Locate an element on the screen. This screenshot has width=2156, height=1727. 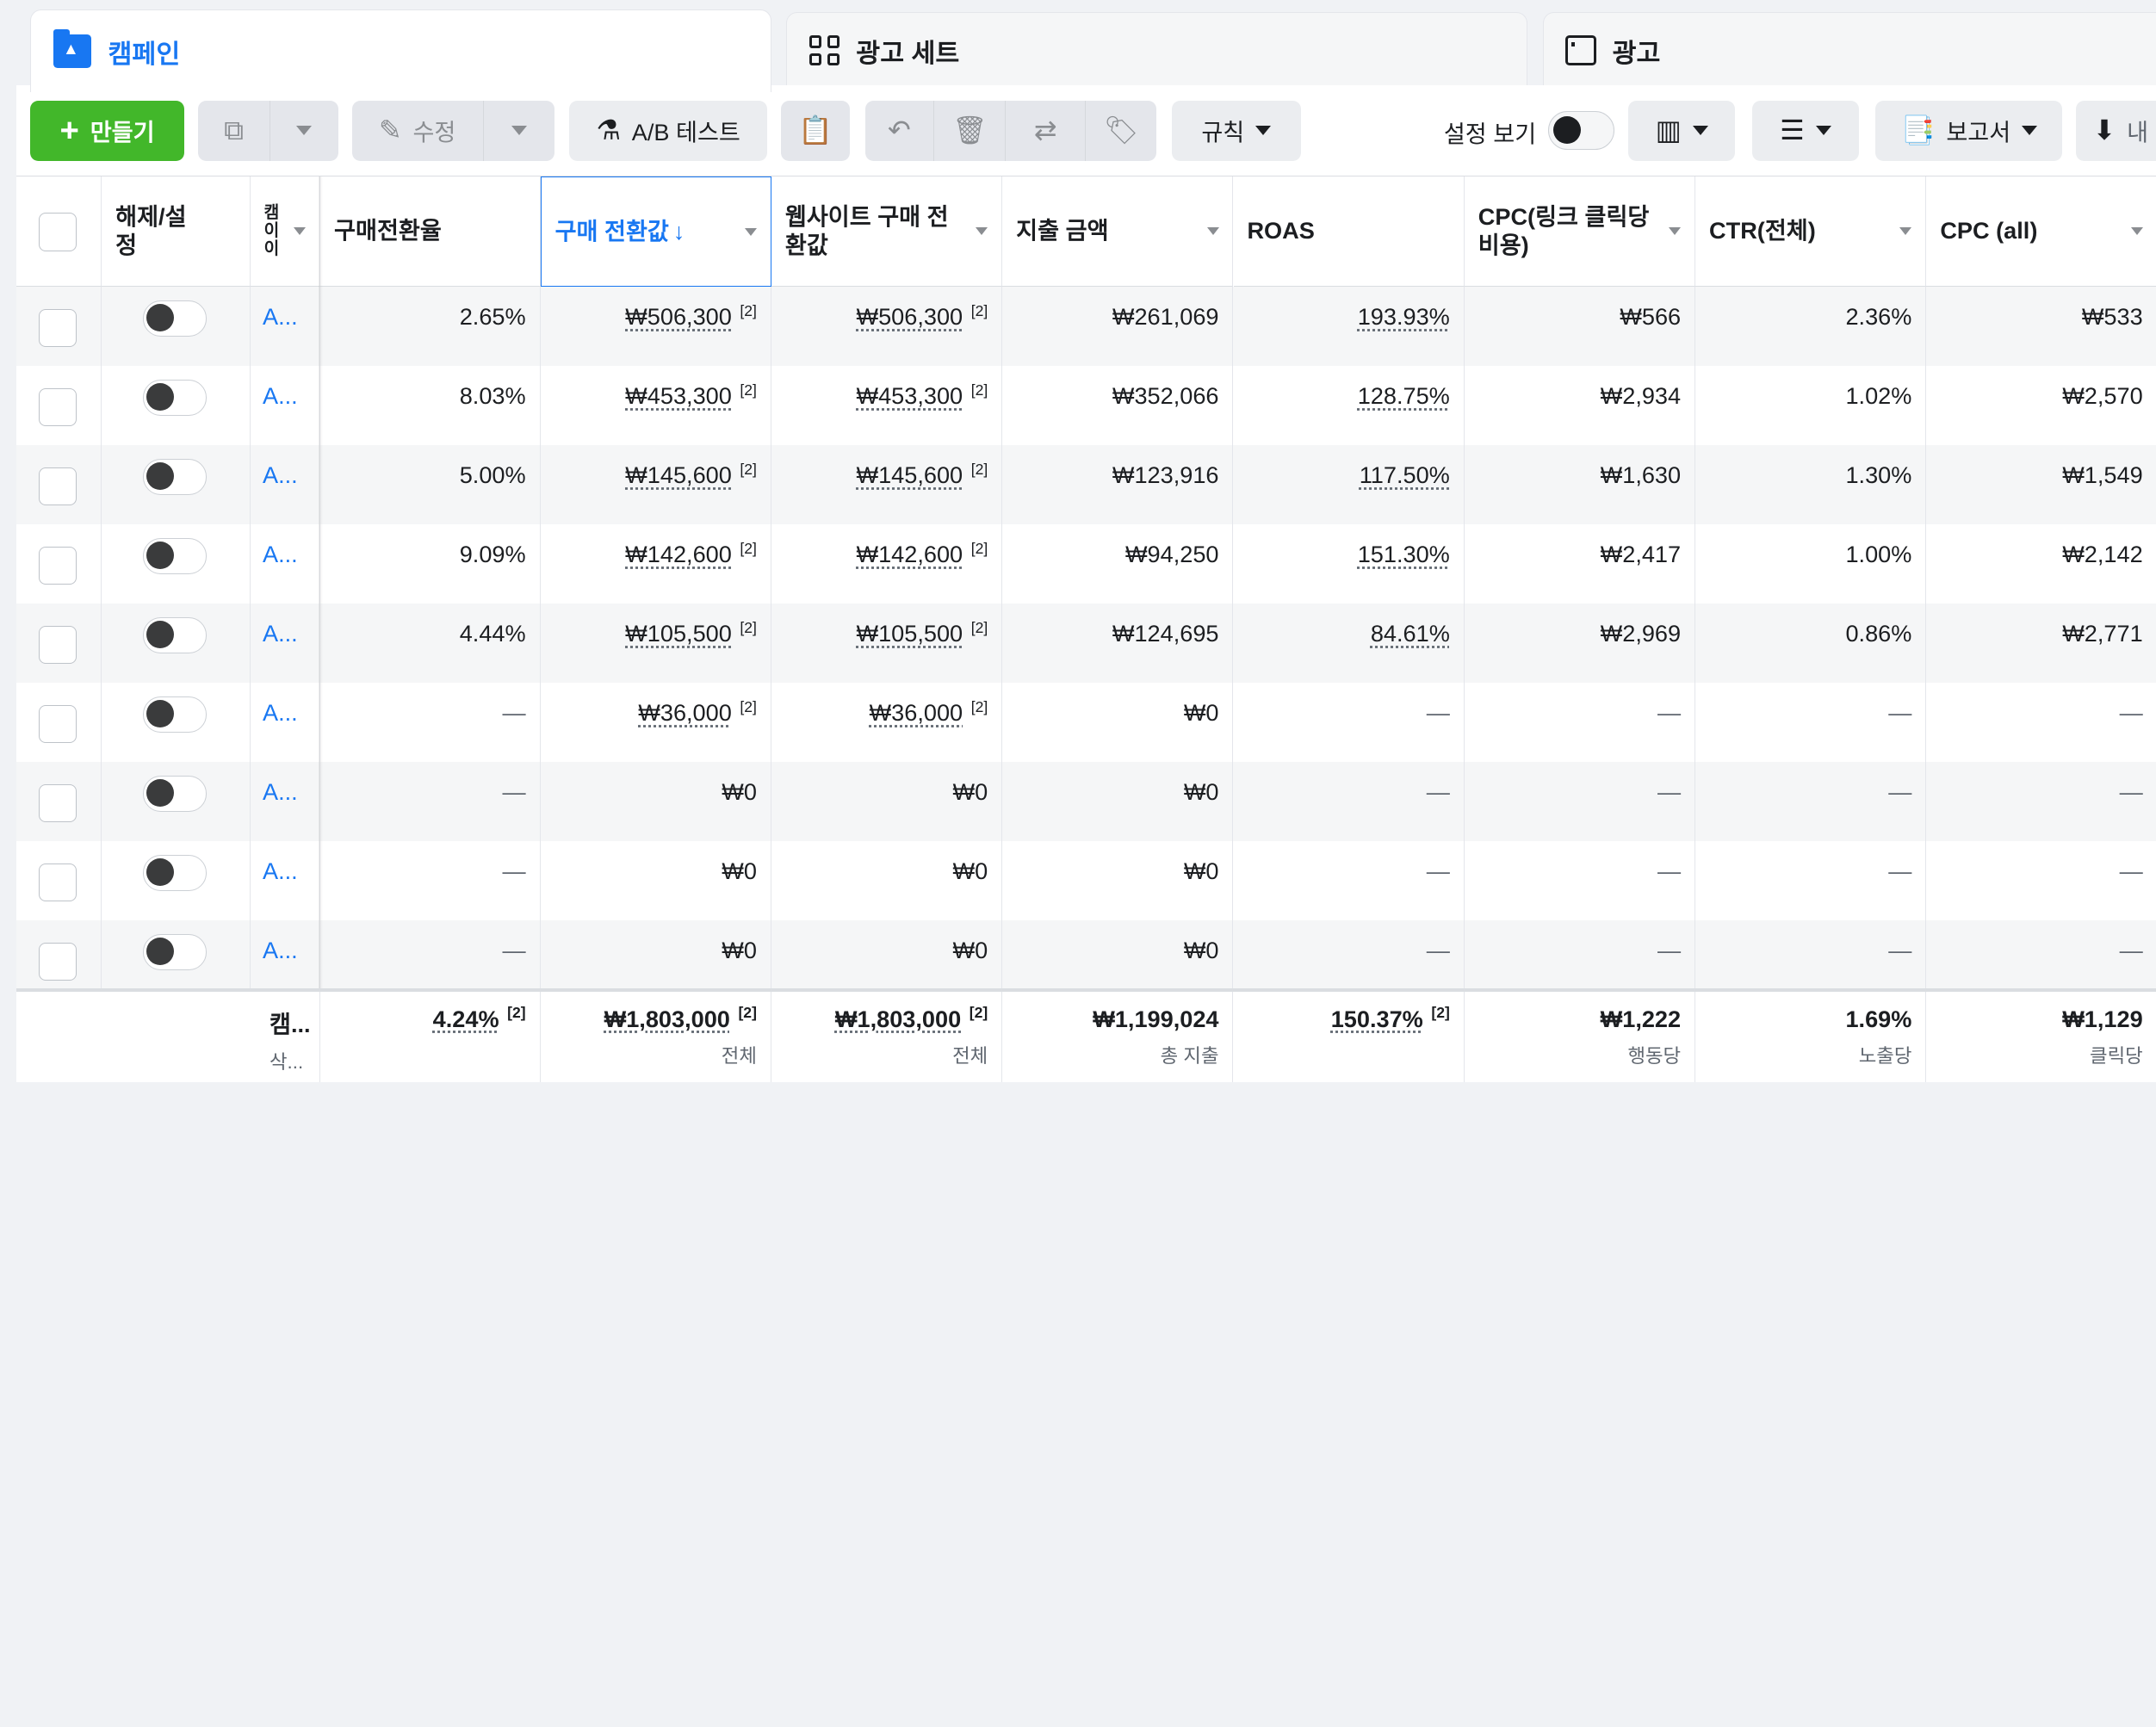
row-toggle-cell is located at coordinates (176, 327).